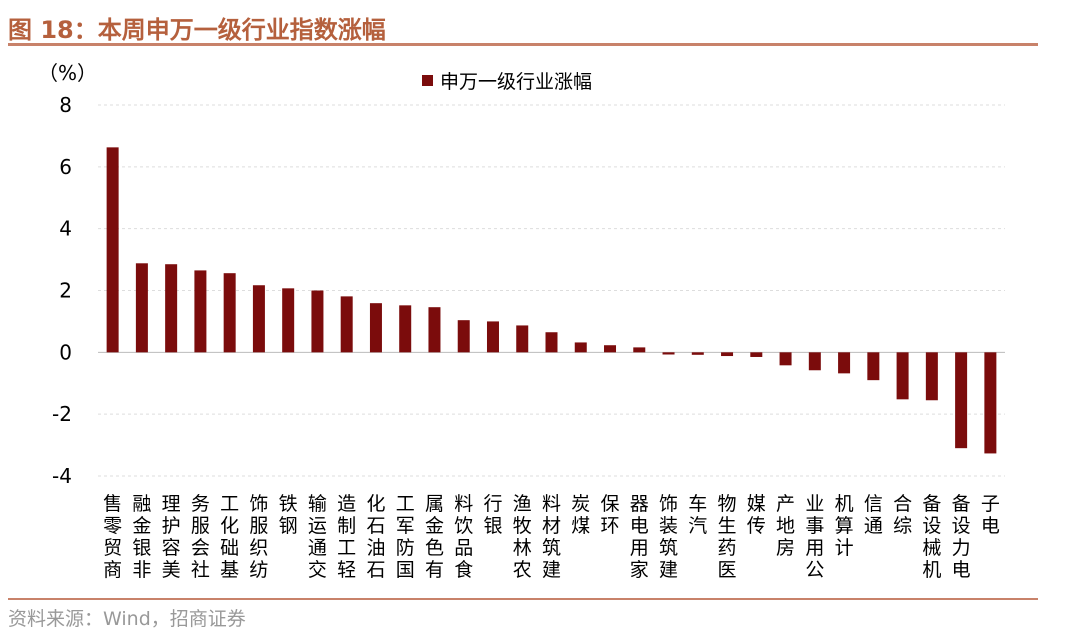 This screenshot has height=641, width=1080. I want to click on x-tick-label: 电子, so click(990, 515).